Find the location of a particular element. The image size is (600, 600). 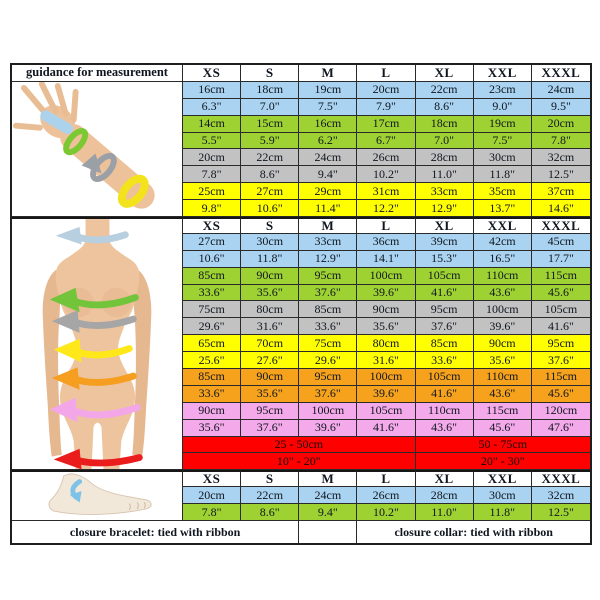

size-cell: 7.9" is located at coordinates (386, 107).